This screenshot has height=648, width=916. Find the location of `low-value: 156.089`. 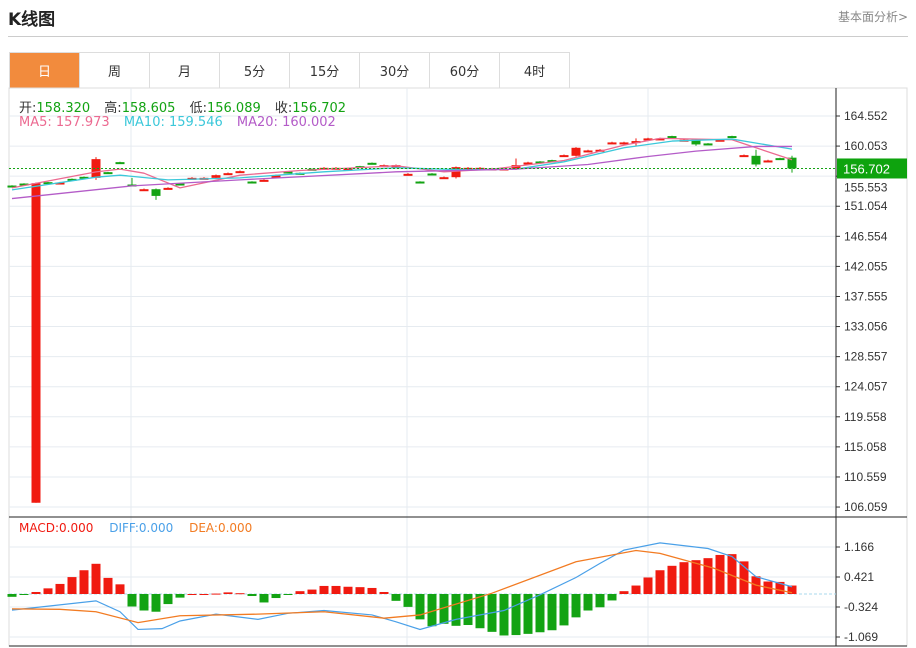

low-value: 156.089 is located at coordinates (233, 108).